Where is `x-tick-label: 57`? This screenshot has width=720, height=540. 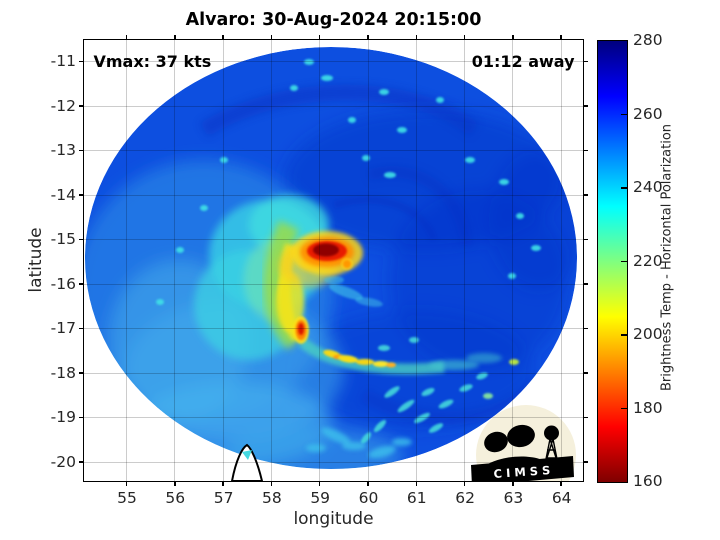 x-tick-label: 57 is located at coordinates (223, 498).